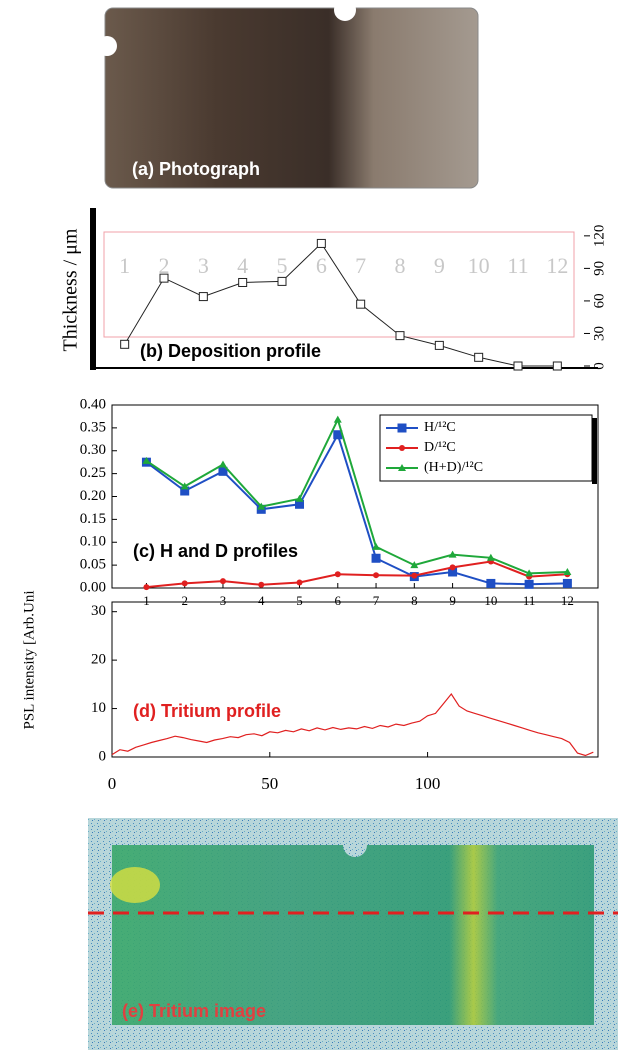 The height and width of the screenshot is (1055, 618). What do you see at coordinates (376, 600) in the screenshot?
I see `x-tick-label: 7` at bounding box center [376, 600].